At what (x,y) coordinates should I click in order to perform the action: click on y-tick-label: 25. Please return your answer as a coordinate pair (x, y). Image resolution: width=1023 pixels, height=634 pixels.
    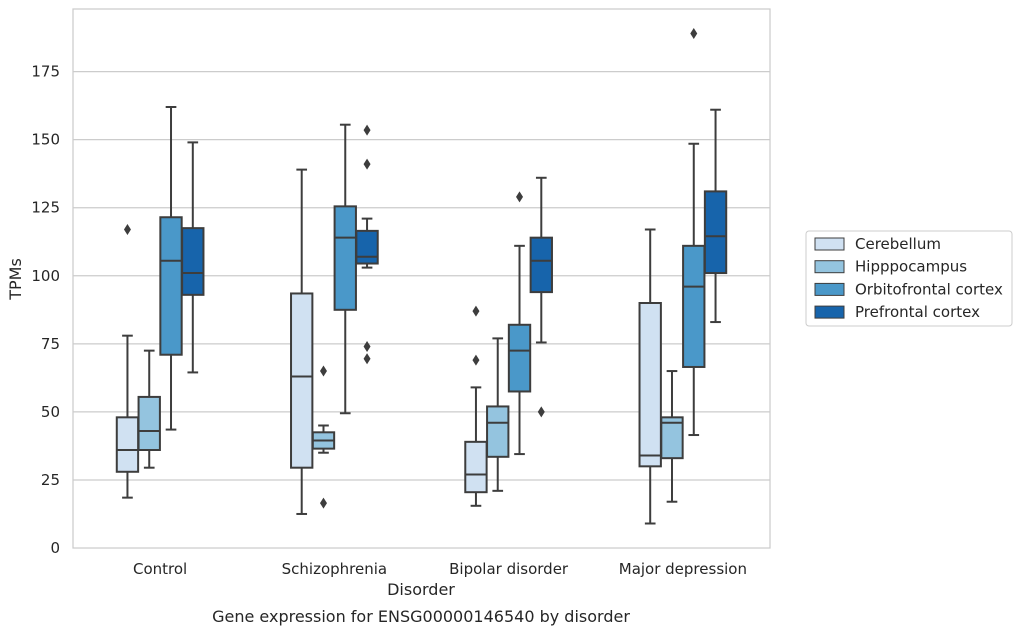
    Looking at the image, I should click on (50, 480).